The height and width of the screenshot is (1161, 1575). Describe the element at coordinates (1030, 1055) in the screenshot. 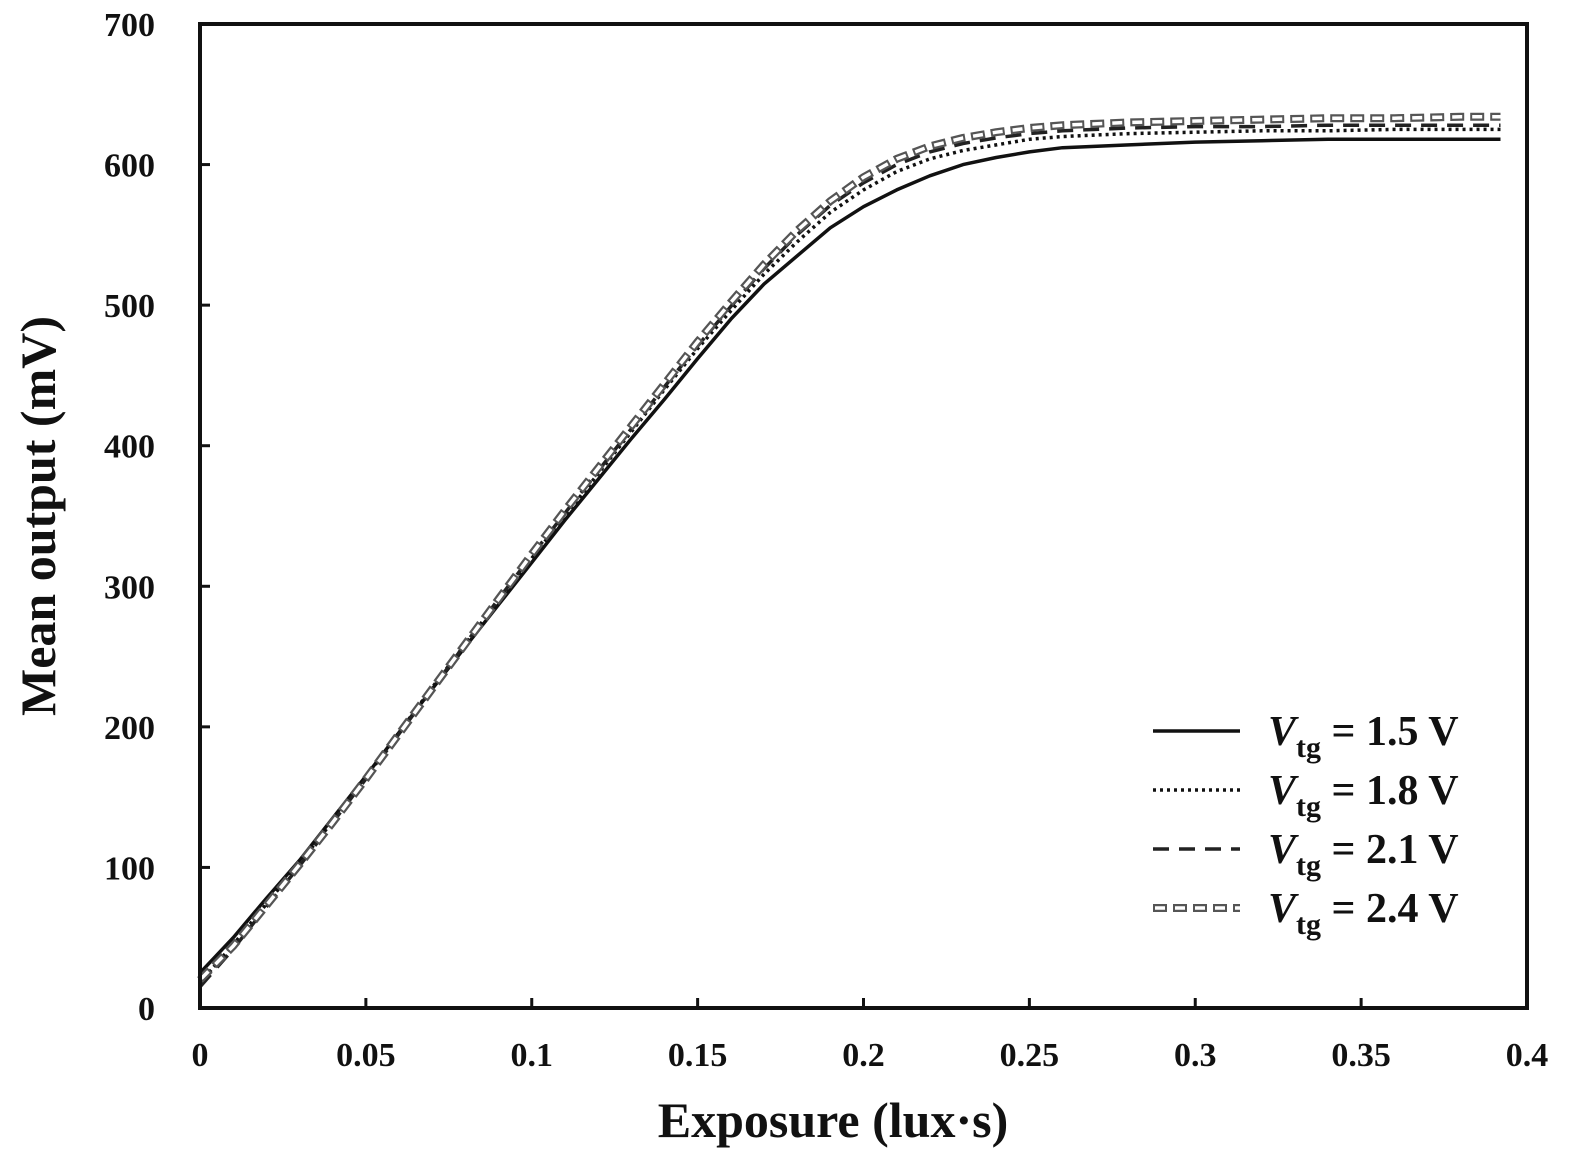

I see `x-tick-label: 0.25` at that location.